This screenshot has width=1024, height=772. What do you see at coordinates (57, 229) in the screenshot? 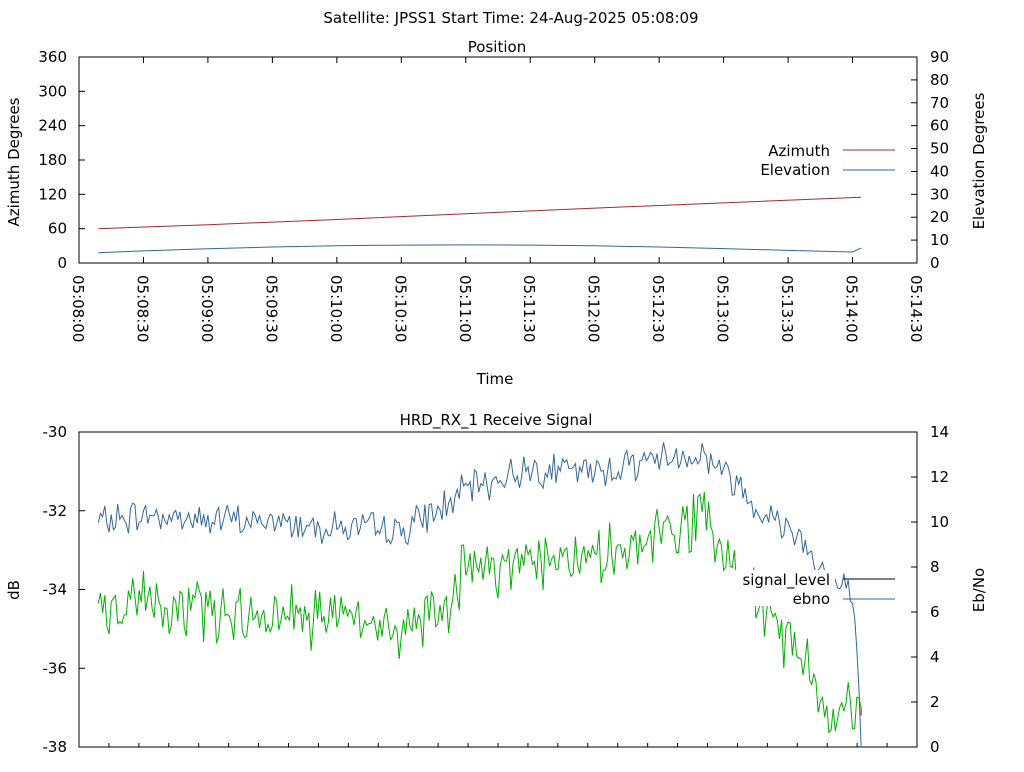
I see `position-y-tick-label: 60` at bounding box center [57, 229].